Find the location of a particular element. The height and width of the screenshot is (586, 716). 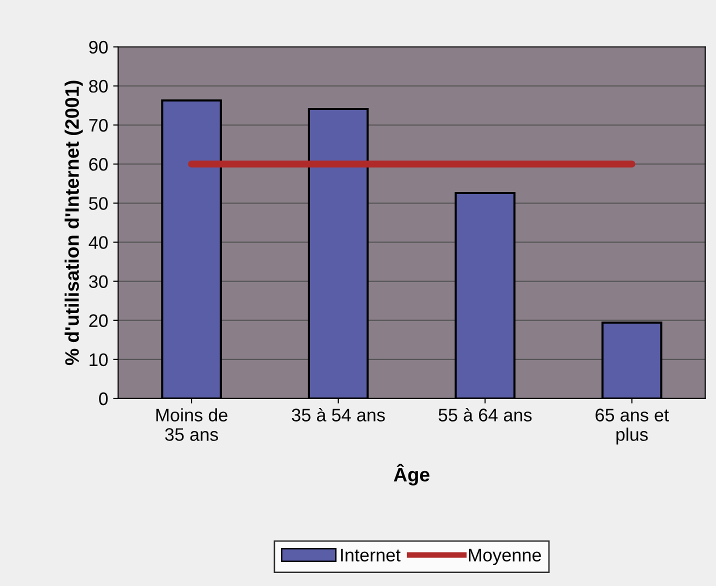

y-tick-label: 10 is located at coordinates (99, 359).